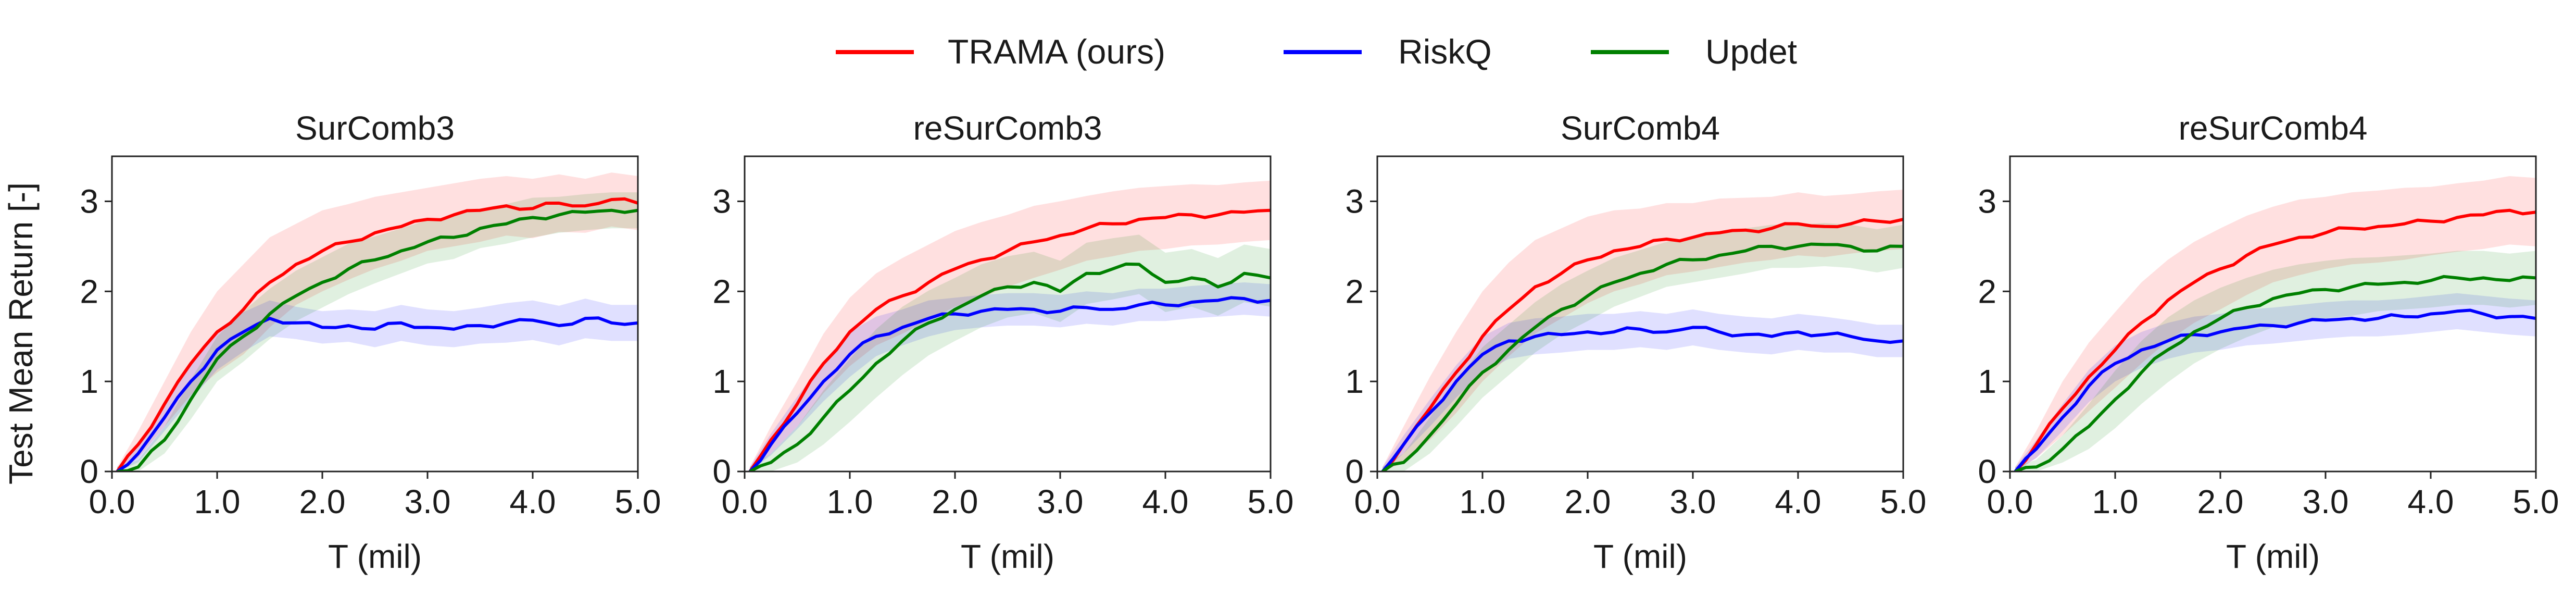 This screenshot has height=596, width=2576. Describe the element at coordinates (1445, 51) in the screenshot. I see `legend-label: RiskQ` at that location.